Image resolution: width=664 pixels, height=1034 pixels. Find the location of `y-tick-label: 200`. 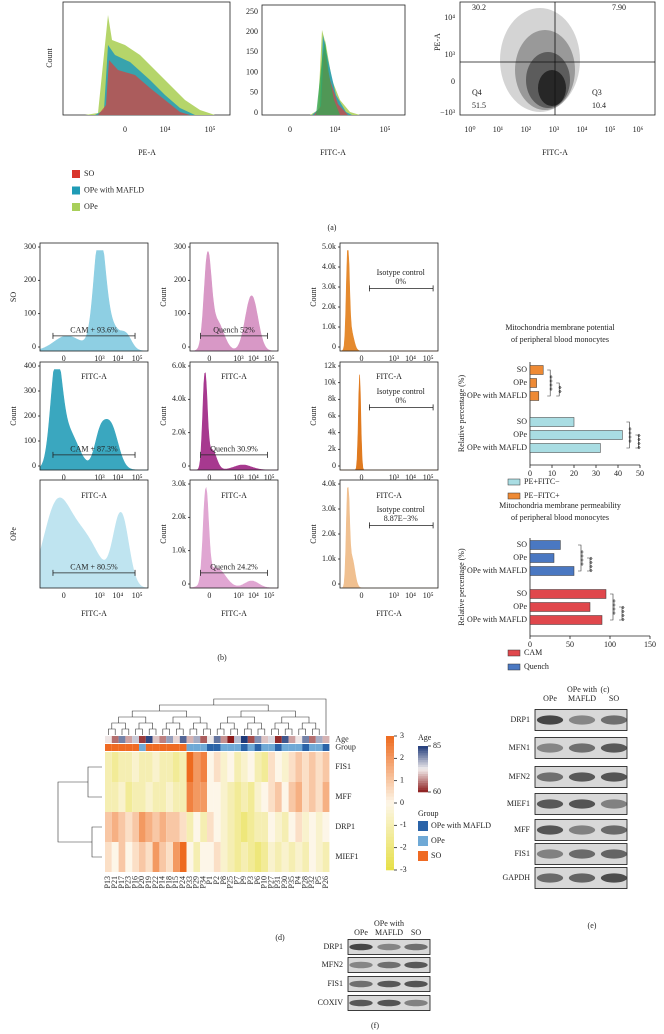

y-tick-label: 200 is located at coordinates (252, 31).